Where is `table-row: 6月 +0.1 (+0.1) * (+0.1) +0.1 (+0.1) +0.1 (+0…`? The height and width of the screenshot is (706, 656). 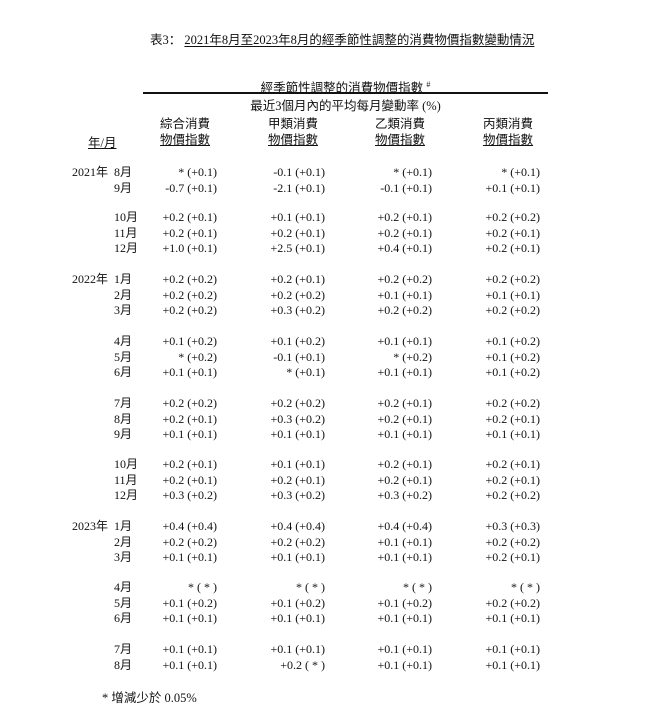 table-row: 6月 +0.1 (+0.1) * (+0.1) +0.1 (+0.1) +0.1 (+0… is located at coordinates (328, 372).